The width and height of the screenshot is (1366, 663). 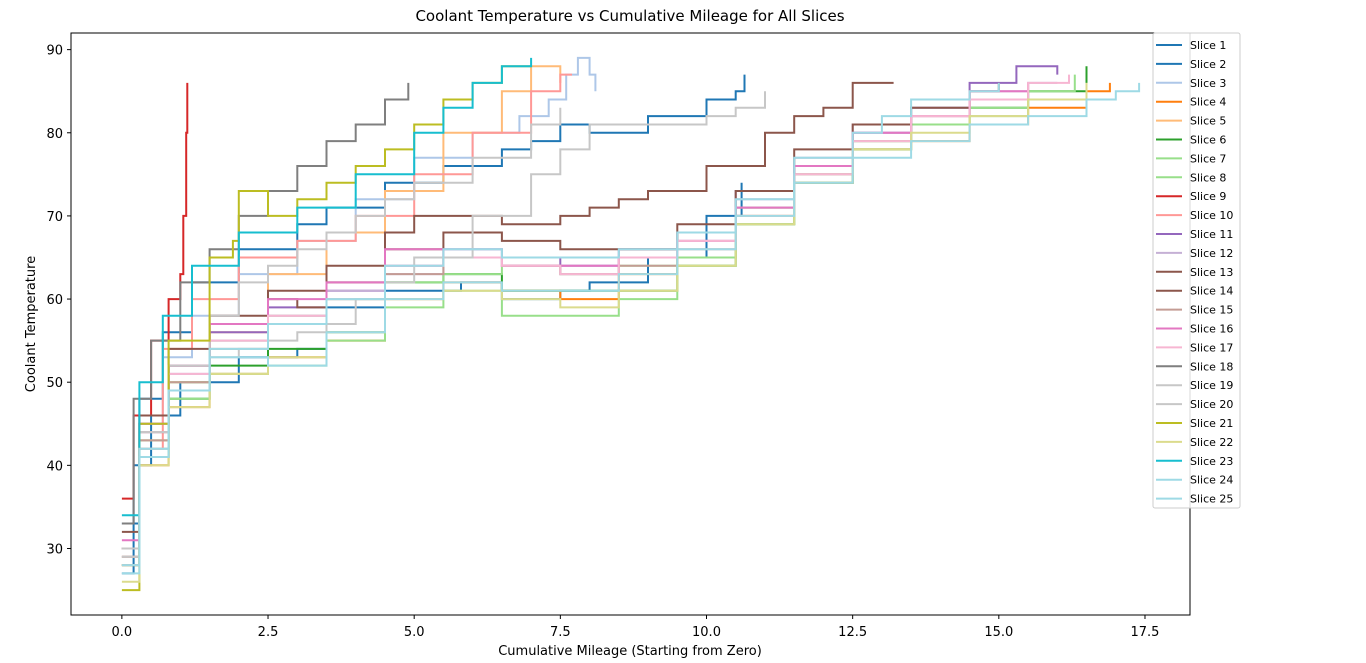 I want to click on x-tick-label: 15.0, so click(x=998, y=632).